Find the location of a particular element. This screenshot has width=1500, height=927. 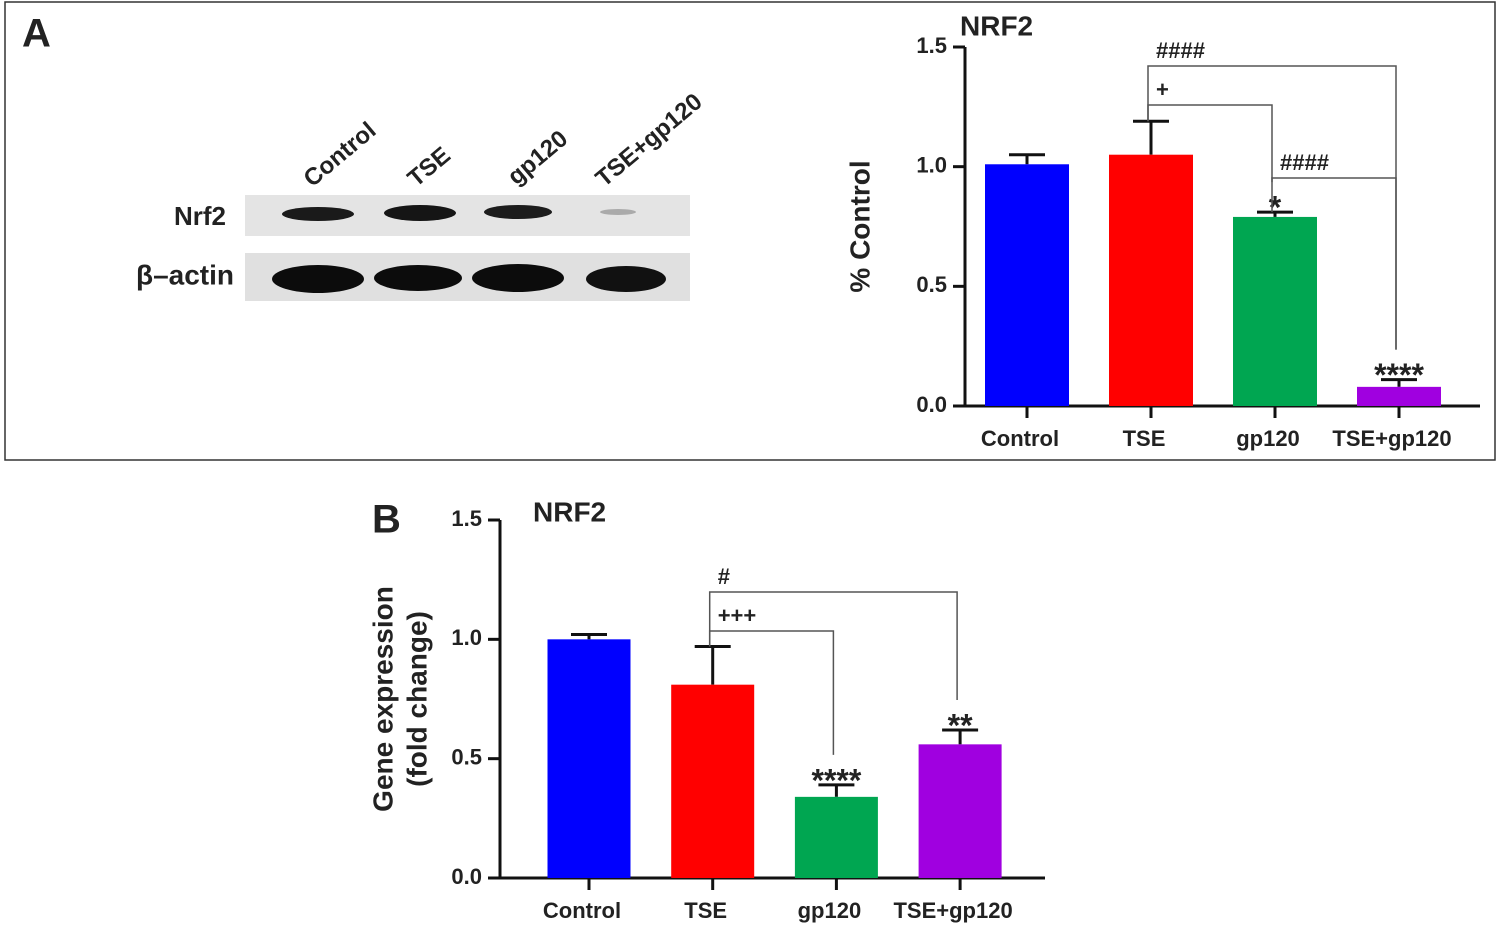

panel-label: A is located at coordinates (36, 34).